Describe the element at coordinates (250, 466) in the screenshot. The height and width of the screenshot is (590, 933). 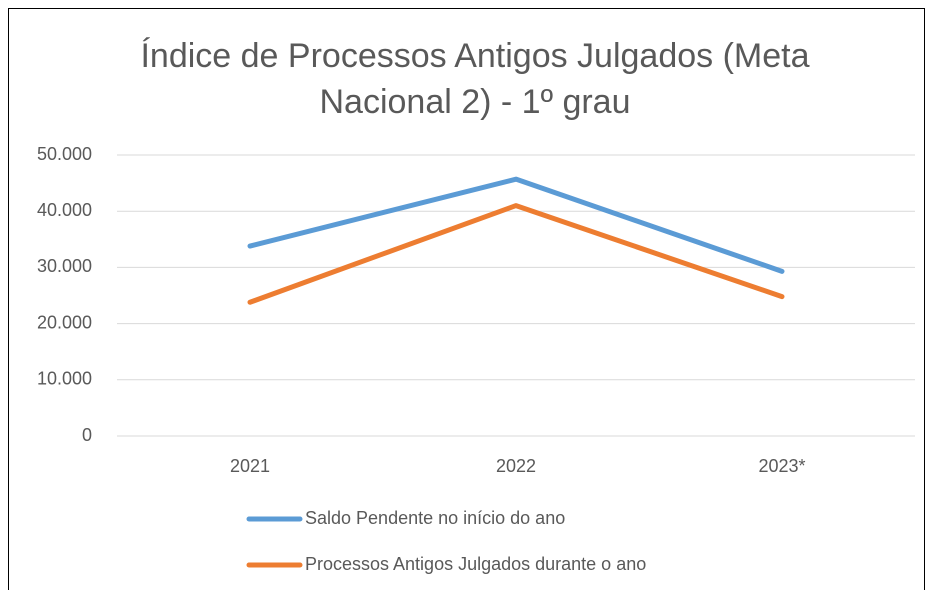
I see `x-tick-label: 2021` at that location.